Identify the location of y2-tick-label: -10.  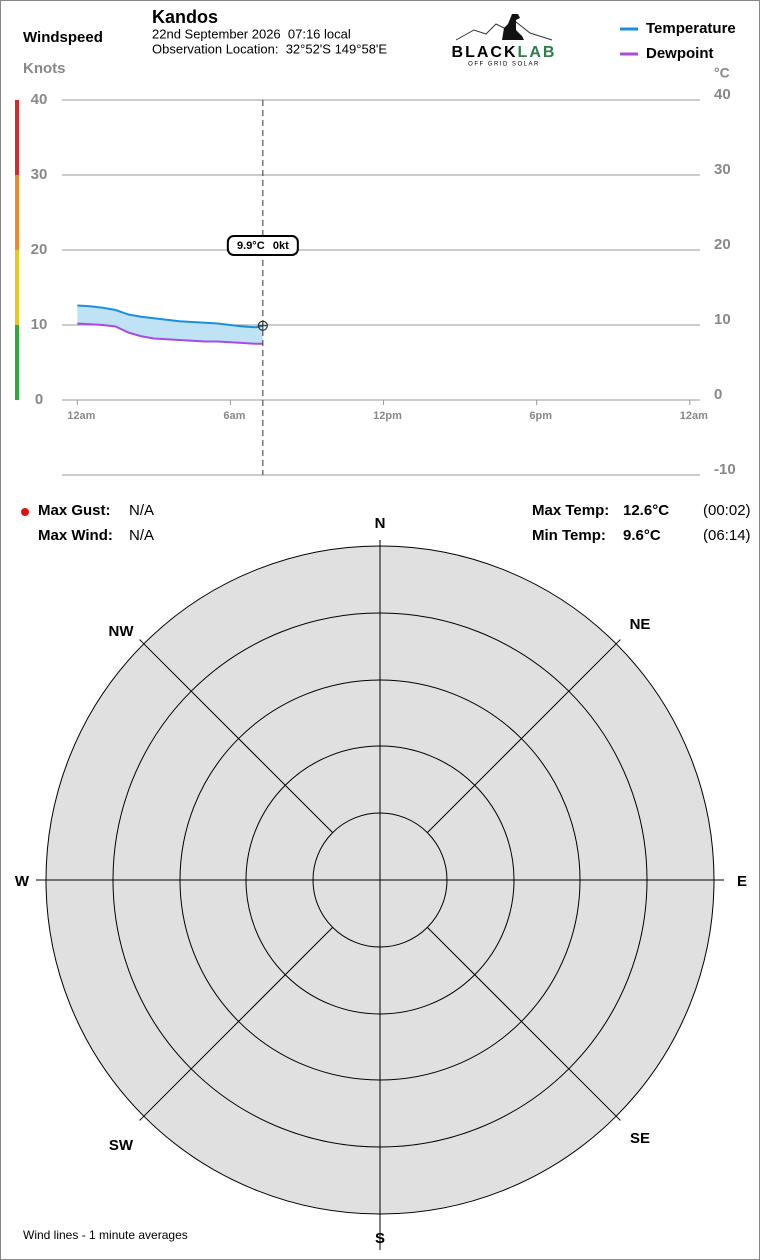
(725, 469).